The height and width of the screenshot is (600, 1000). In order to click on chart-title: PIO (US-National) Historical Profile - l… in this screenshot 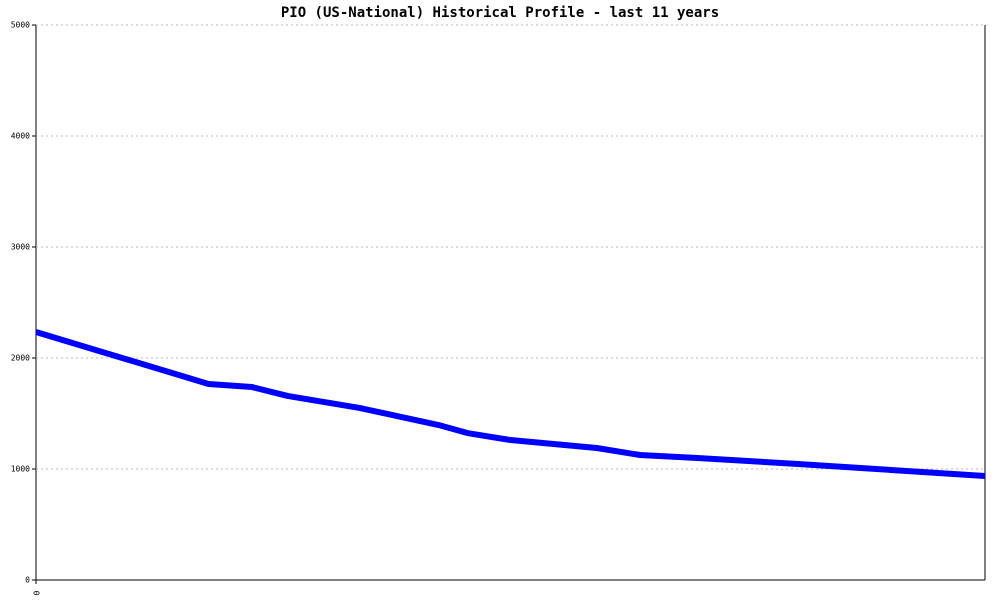, I will do `click(500, 13)`.